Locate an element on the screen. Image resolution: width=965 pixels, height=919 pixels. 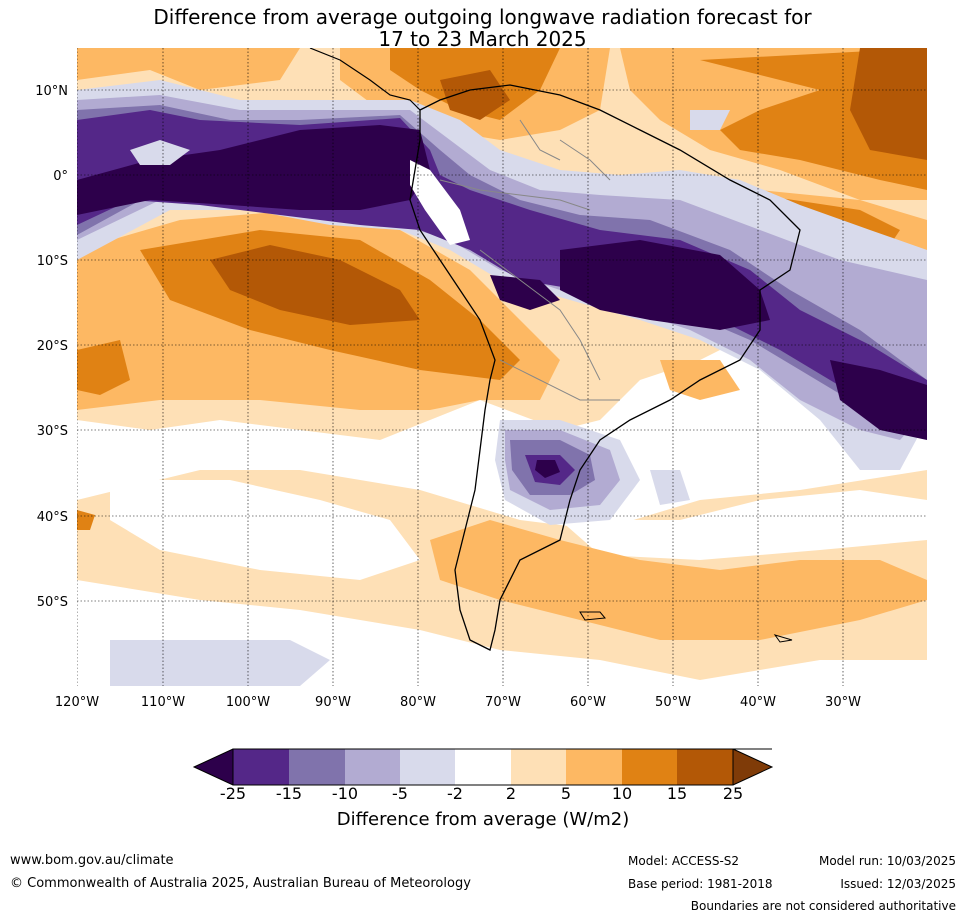
lon-label: 120°W is located at coordinates (77, 702).